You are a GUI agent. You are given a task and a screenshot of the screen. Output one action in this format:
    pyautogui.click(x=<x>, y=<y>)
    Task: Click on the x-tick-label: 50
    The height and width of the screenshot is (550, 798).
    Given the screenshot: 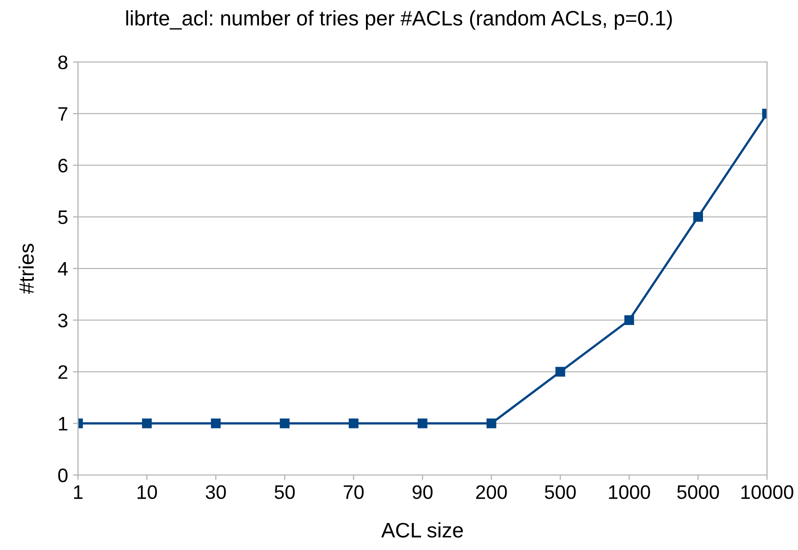 What is the action you would take?
    pyautogui.click(x=284, y=492)
    